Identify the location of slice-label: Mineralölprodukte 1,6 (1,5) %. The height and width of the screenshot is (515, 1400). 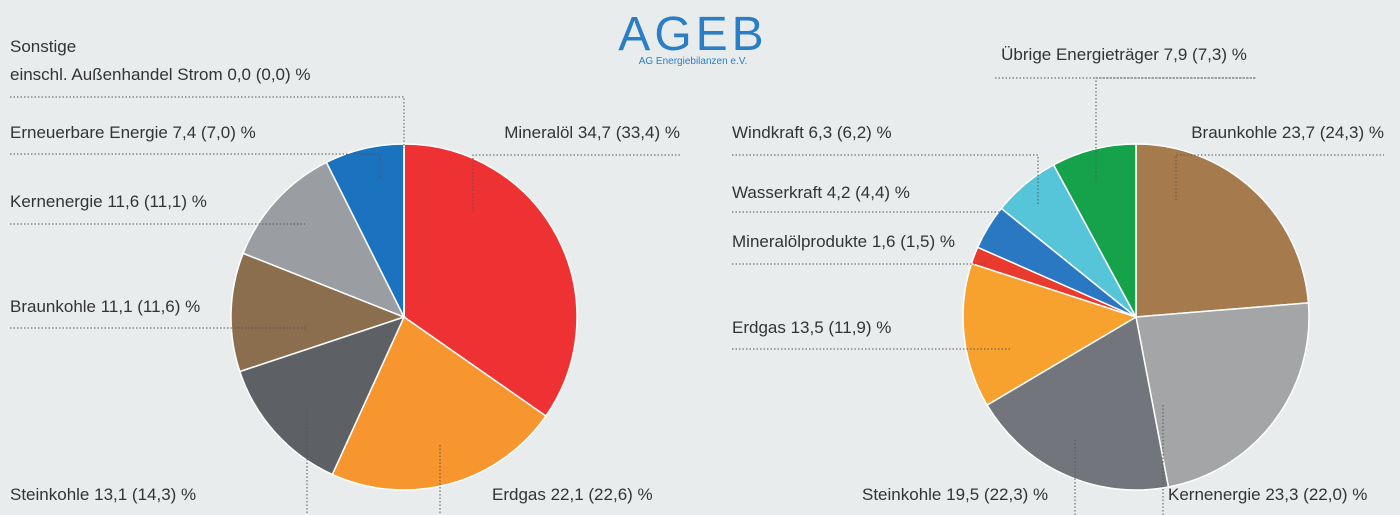
(843, 241).